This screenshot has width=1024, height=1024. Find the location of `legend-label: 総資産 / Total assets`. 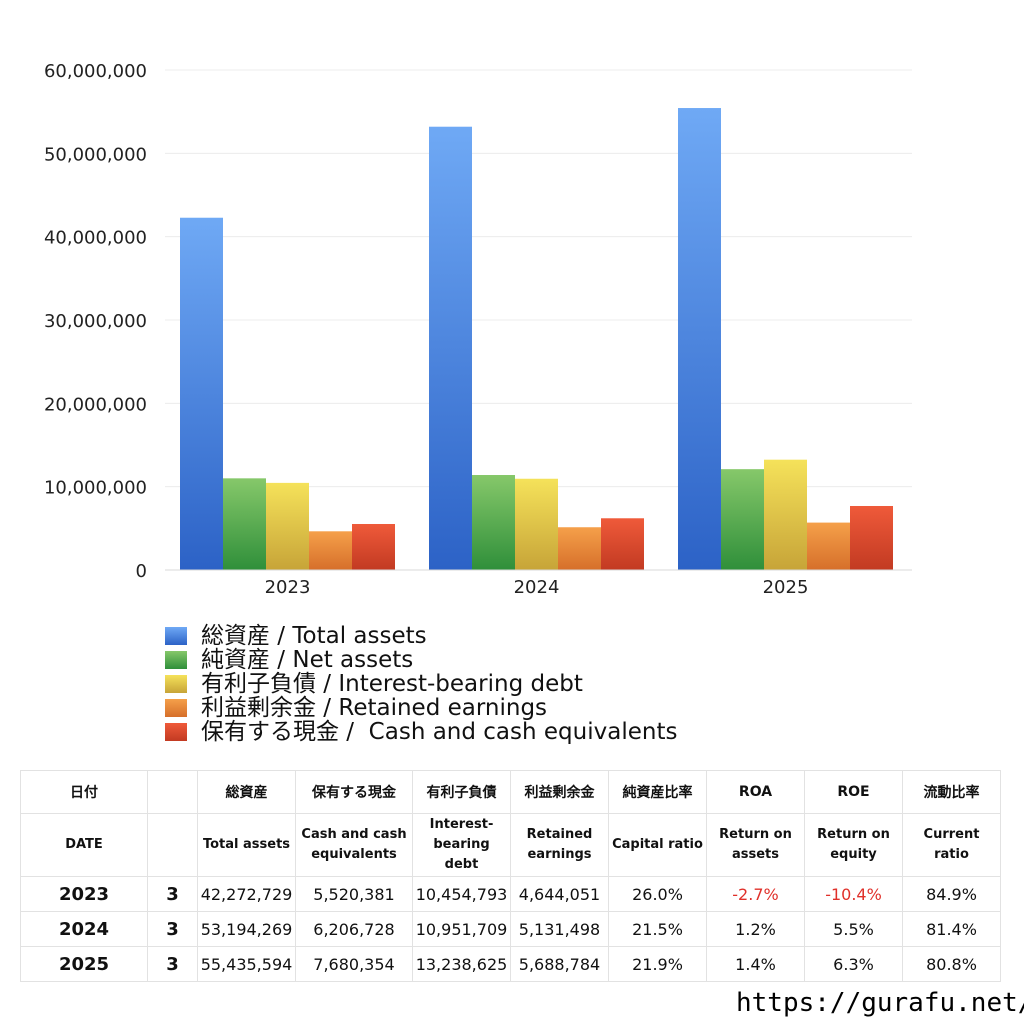

legend-label: 総資産 / Total assets is located at coordinates (314, 636).